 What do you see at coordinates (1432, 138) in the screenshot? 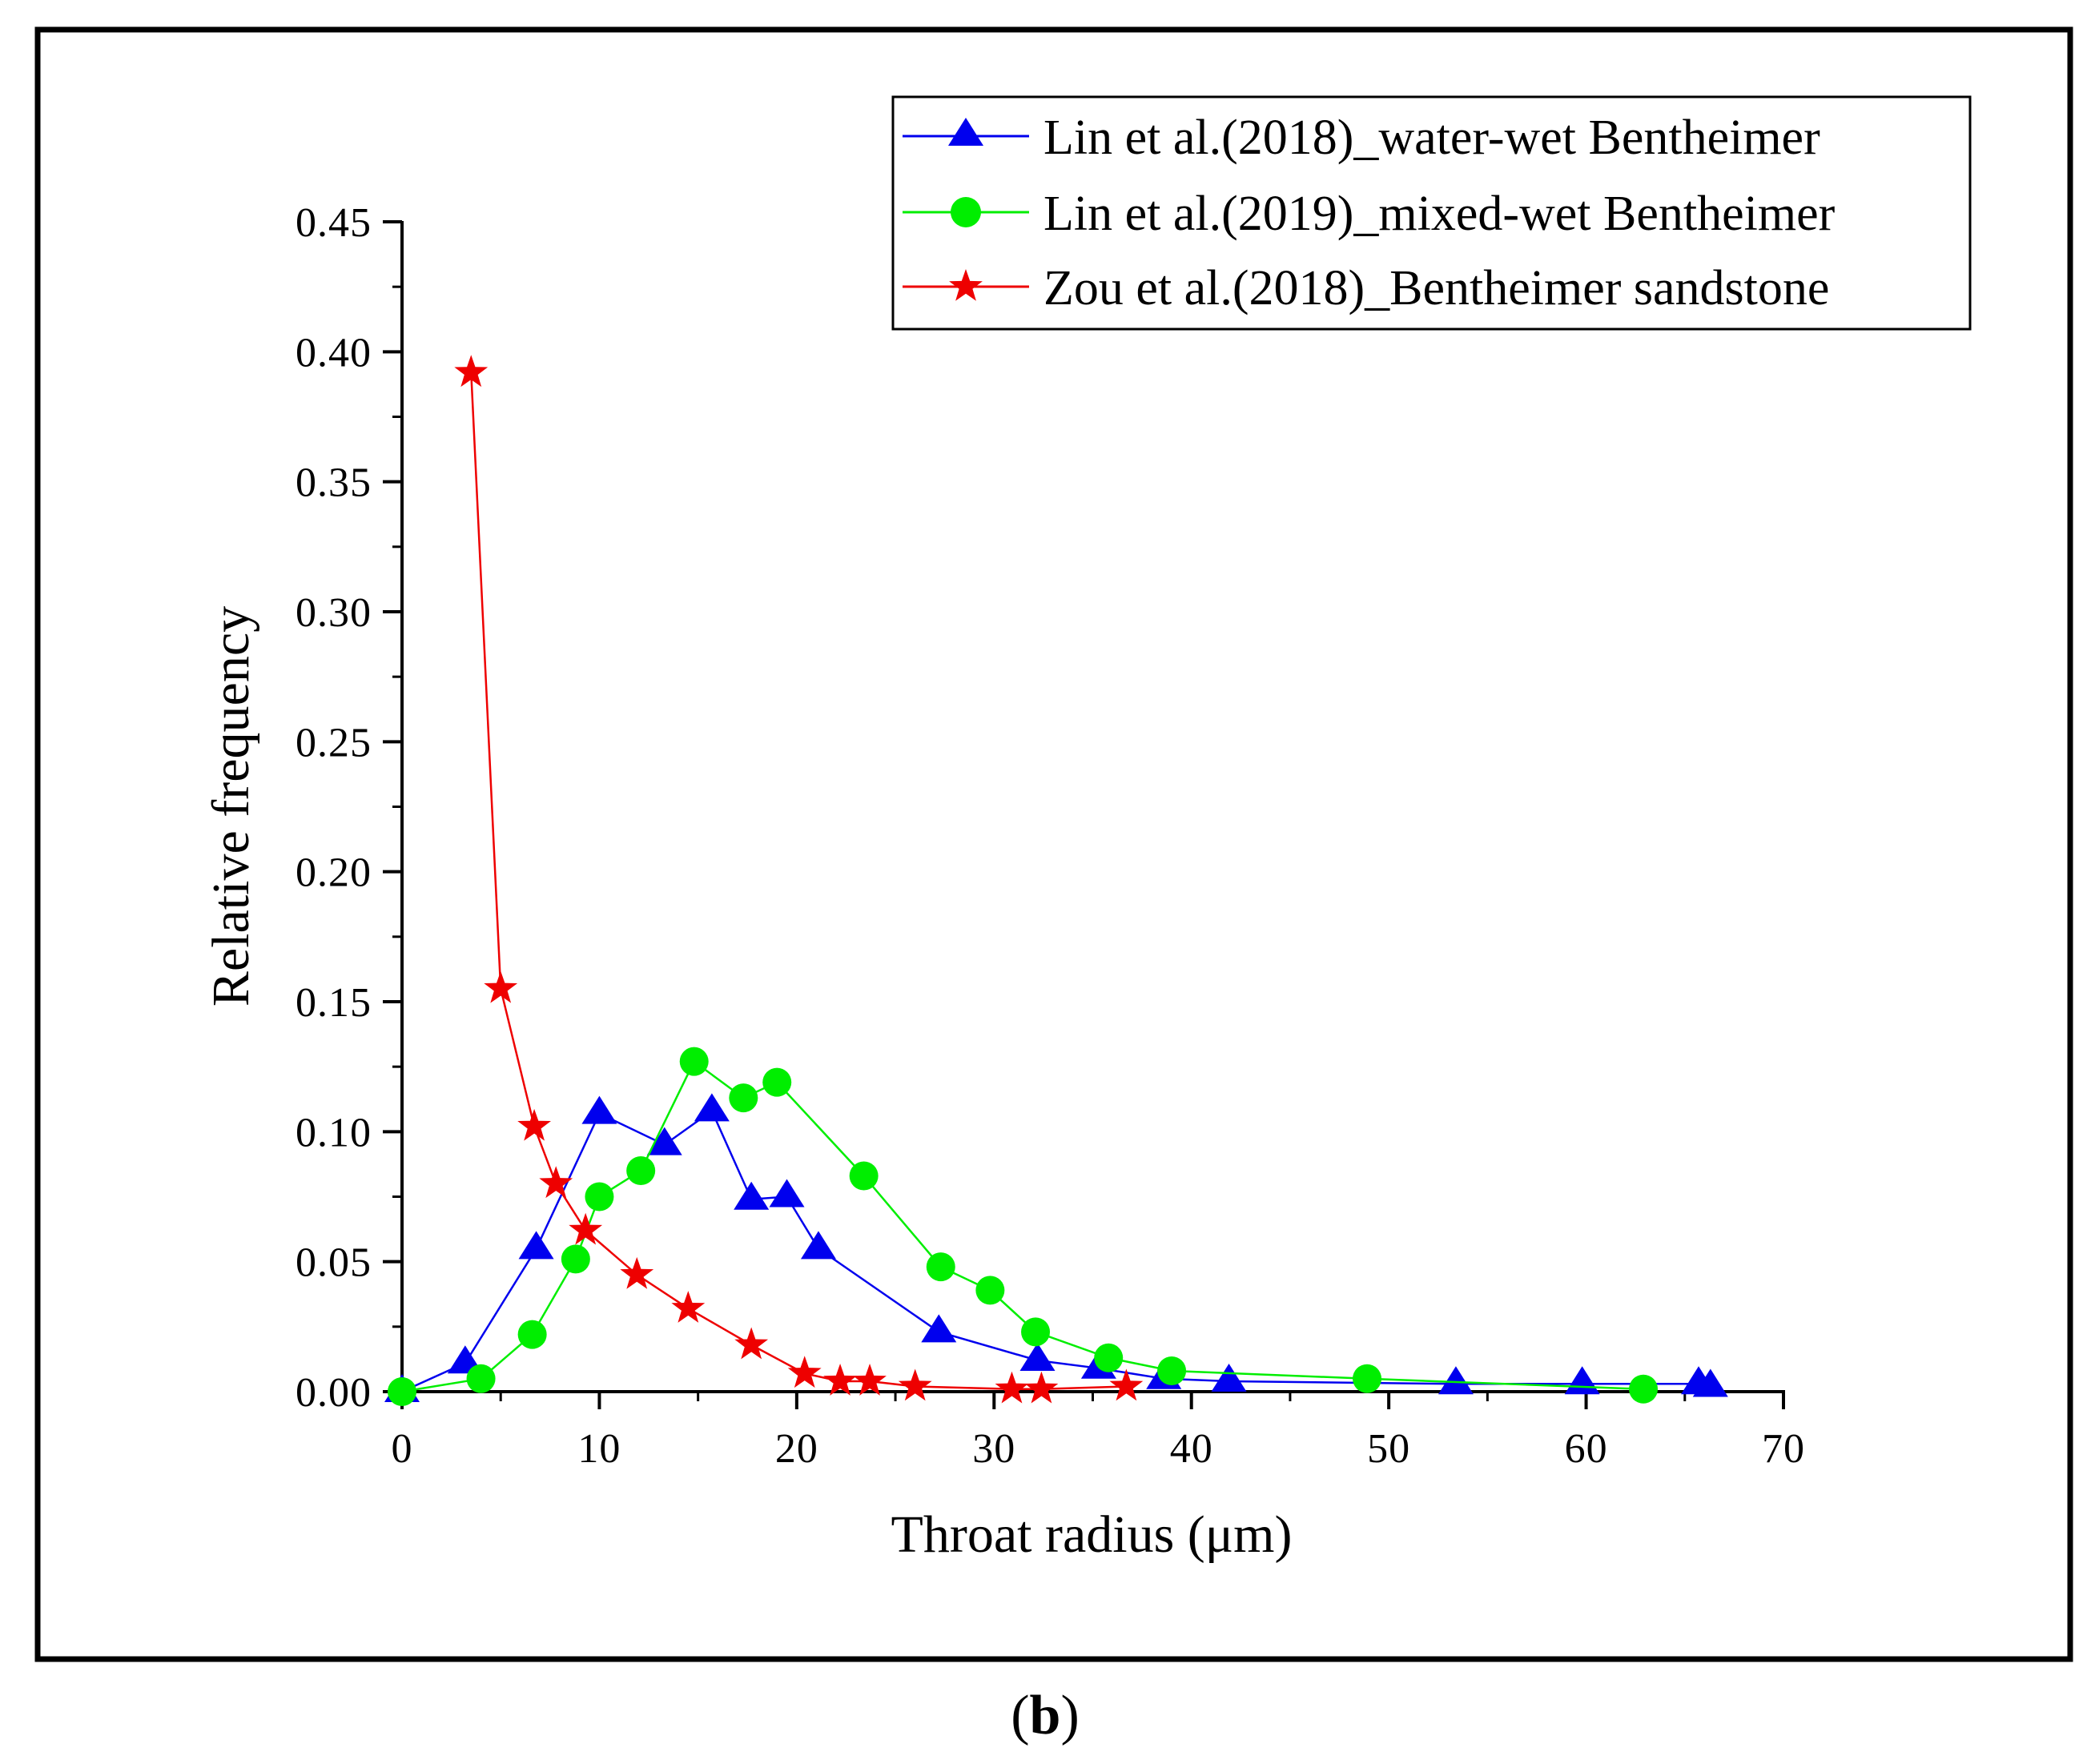
I see `legend-label-water-wet: Lin et al.(2018)_water-wet Bentheimer` at bounding box center [1432, 138].